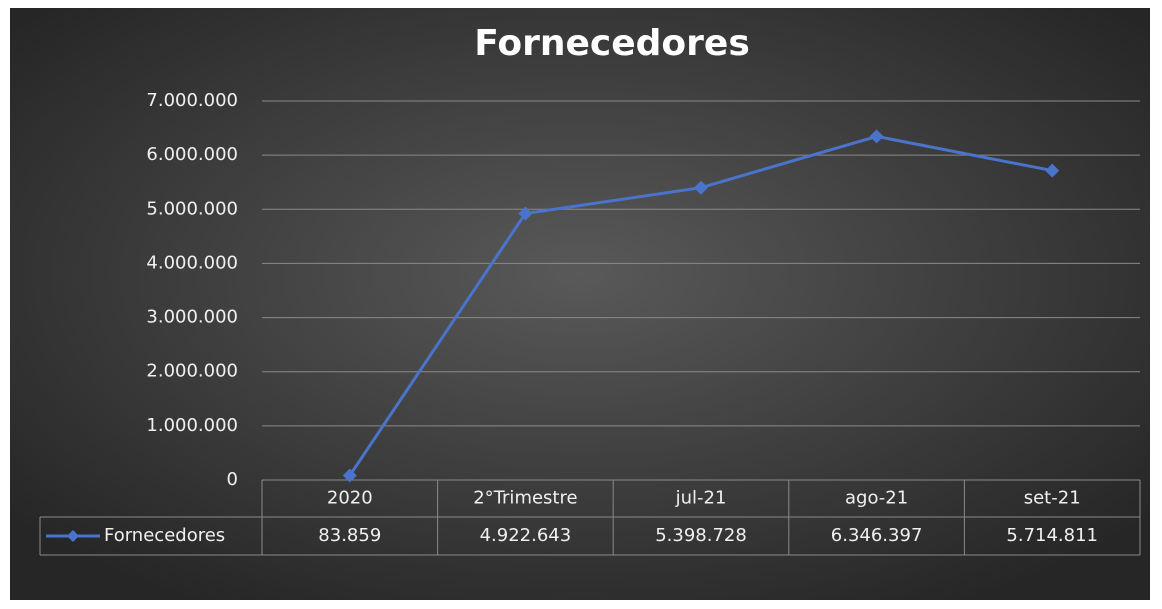  Describe the element at coordinates (877, 535) in the screenshot. I see `data-label: 6.346.397` at that location.